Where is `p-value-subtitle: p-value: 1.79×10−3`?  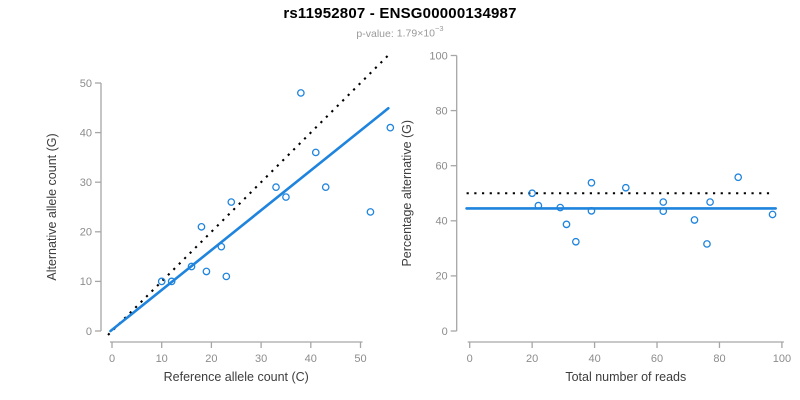
p-value-subtitle: p-value: 1.79×10−3 is located at coordinates (400, 32).